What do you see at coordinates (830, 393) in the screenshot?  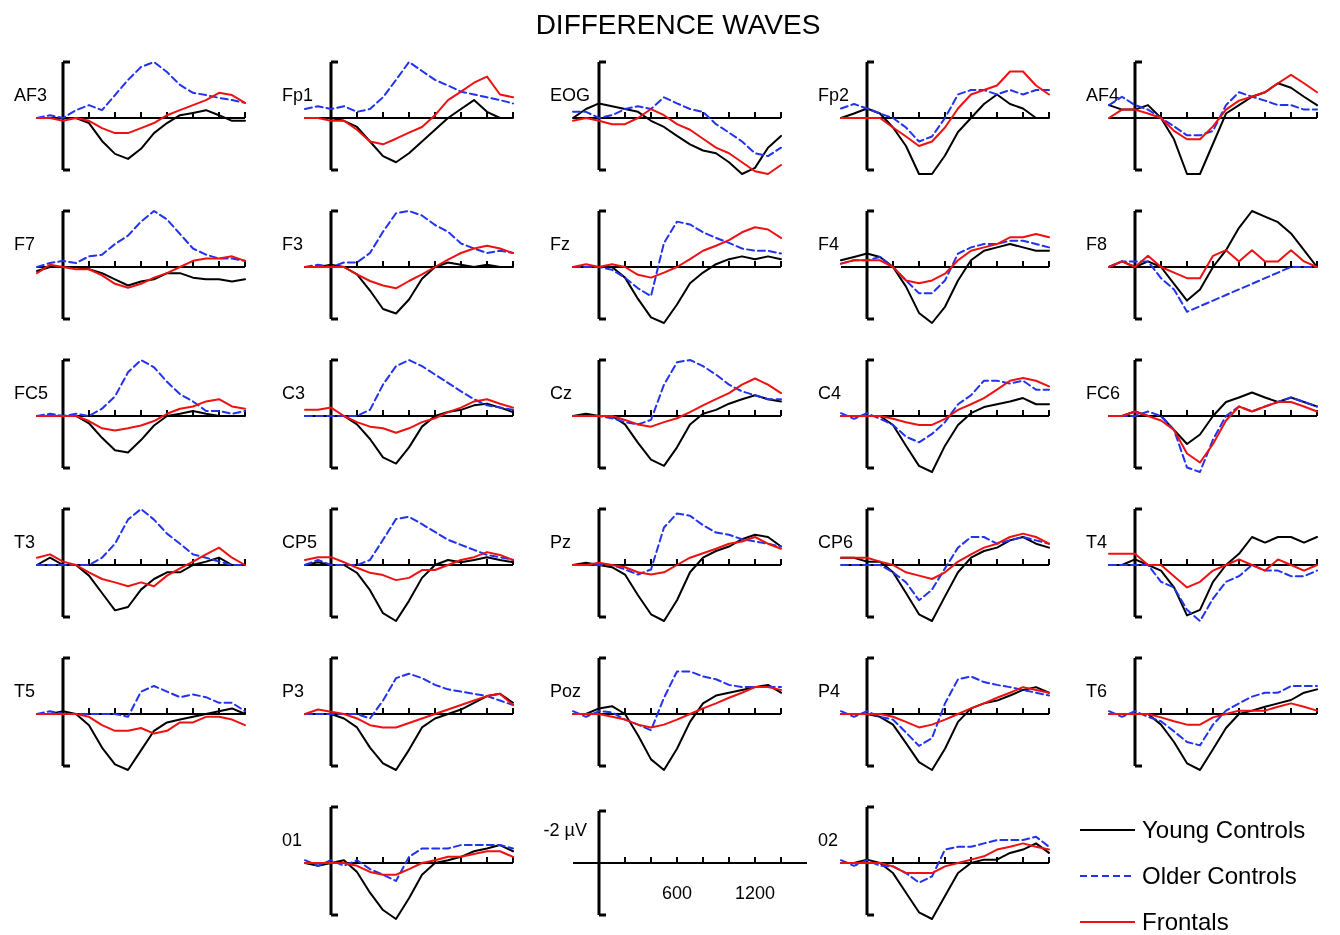 I see `chart-title: C4` at bounding box center [830, 393].